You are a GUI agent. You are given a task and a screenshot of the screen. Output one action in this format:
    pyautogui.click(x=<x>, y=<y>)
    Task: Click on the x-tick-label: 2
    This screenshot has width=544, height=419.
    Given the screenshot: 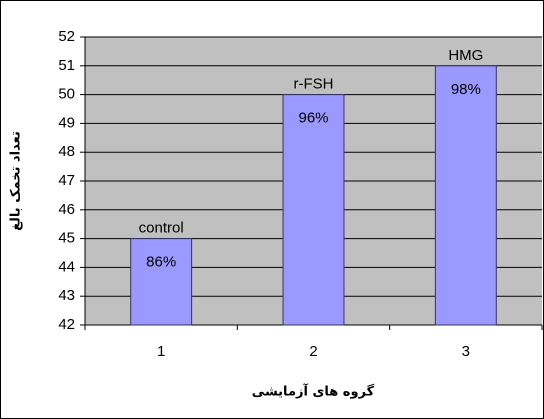 What is the action you would take?
    pyautogui.click(x=313, y=351)
    